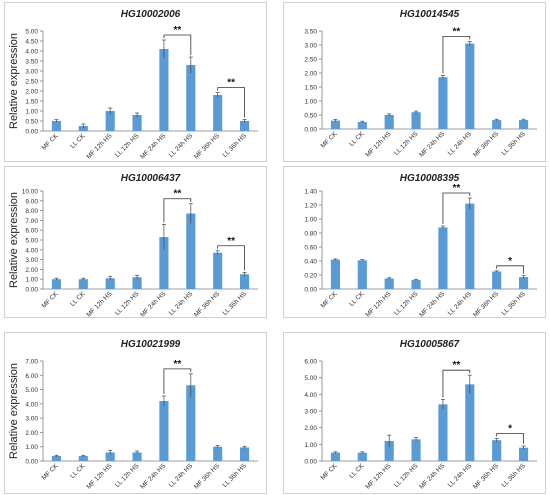  Describe the element at coordinates (31, 433) in the screenshot. I see `y-tick-label: 2.00` at that location.